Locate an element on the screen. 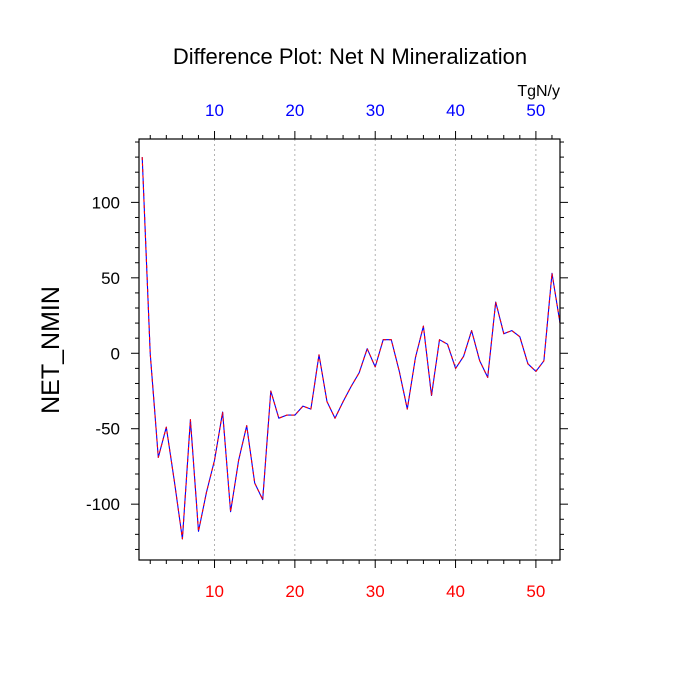  y-tick-label: -100 is located at coordinates (103, 504).